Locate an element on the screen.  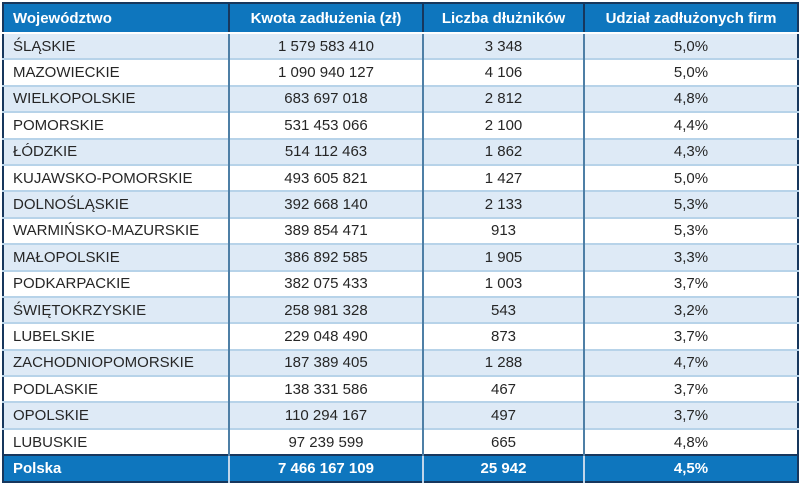
table-row: ŚLĄSKIE 1 579 583 410 3 348 5,0% is located at coordinates (400, 46).